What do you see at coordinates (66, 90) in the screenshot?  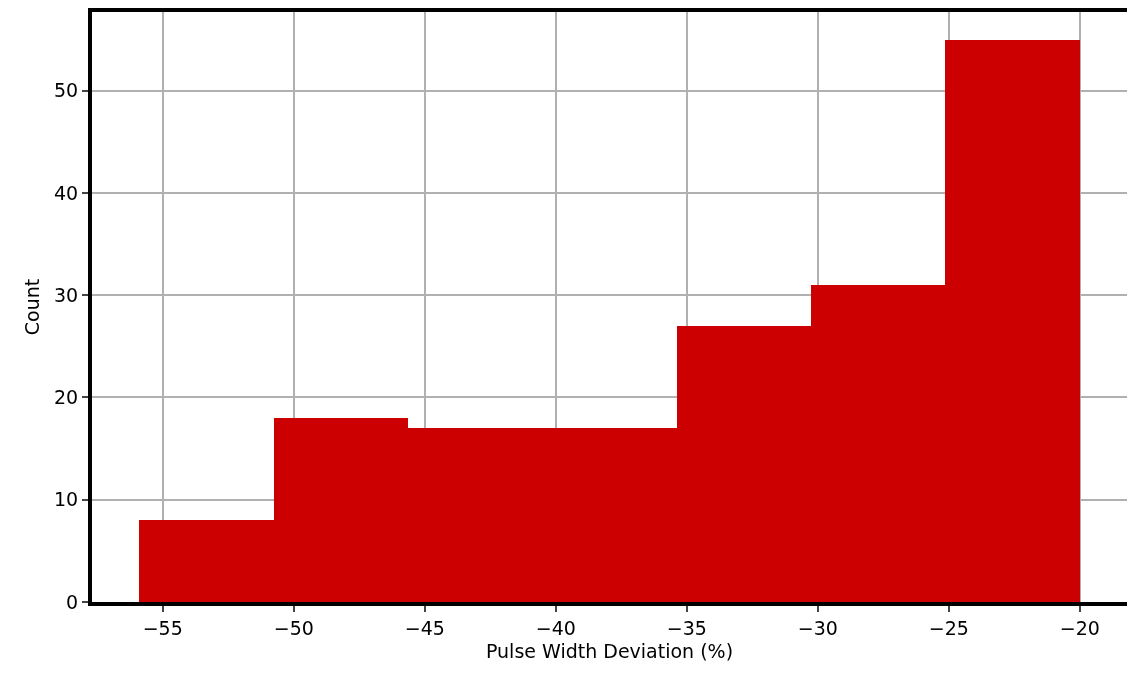 I see `y-tick-label: 50` at bounding box center [66, 90].